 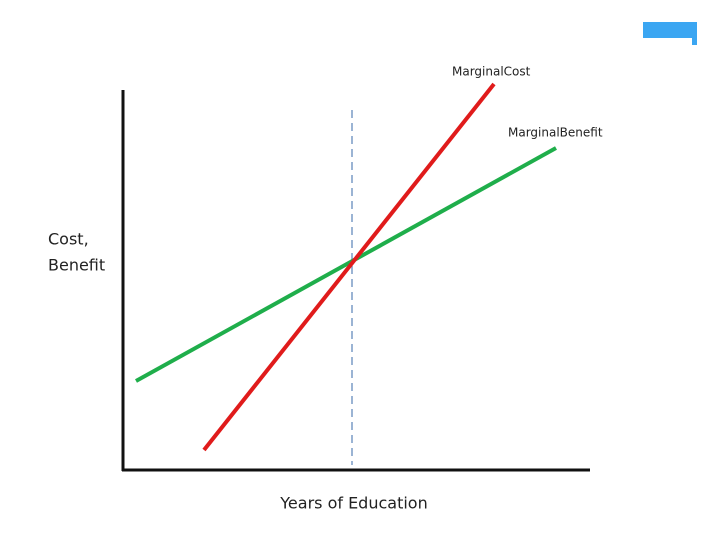 I want to click on y-axis-label: Benefit, so click(x=76, y=265).